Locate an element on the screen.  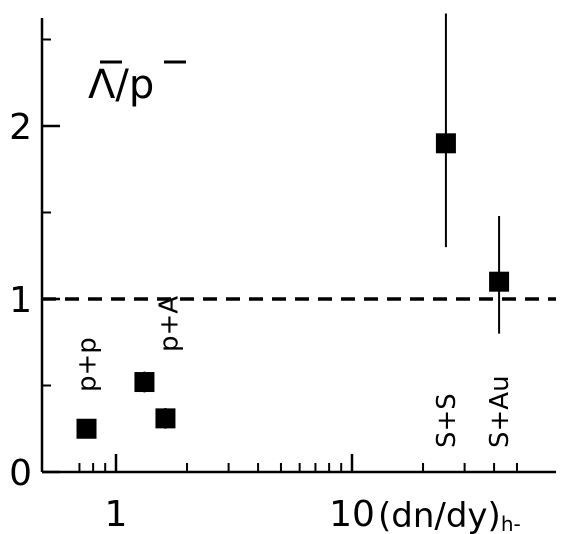
y-tick-label: 0 is located at coordinates (20, 473).